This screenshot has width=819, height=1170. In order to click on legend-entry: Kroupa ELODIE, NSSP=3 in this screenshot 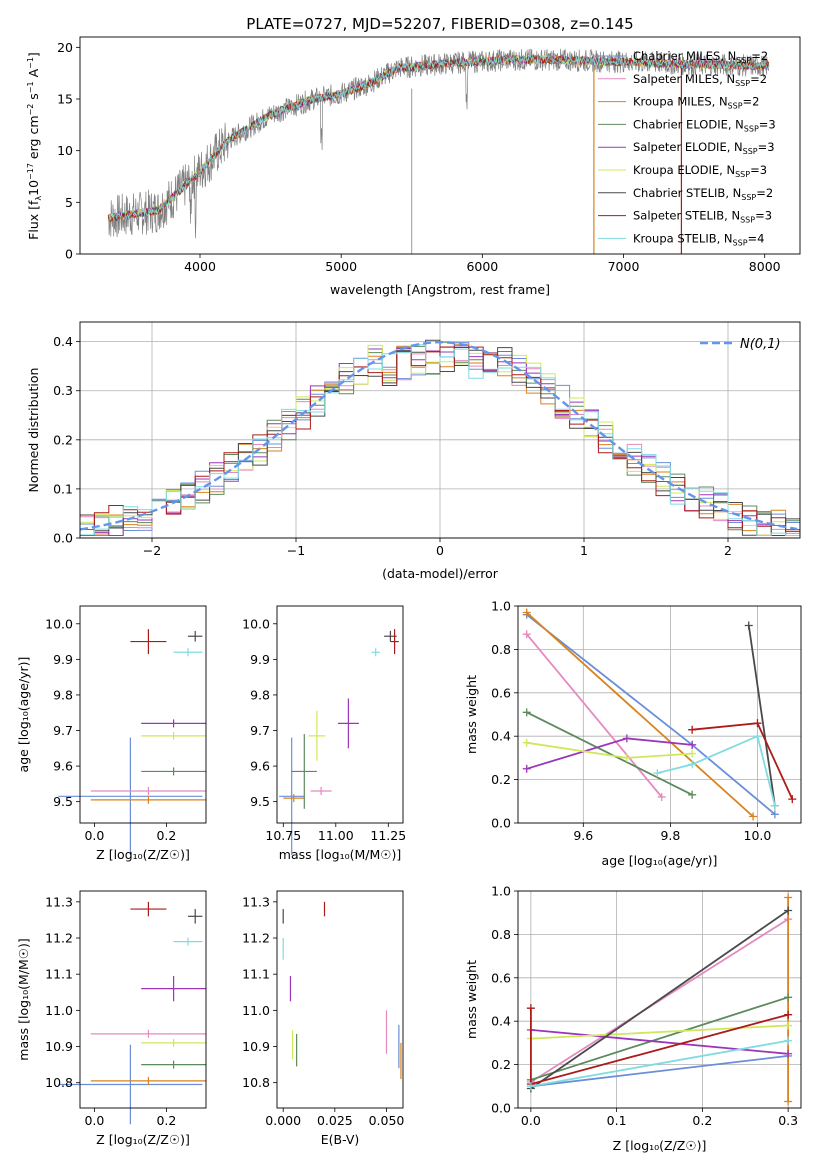, I will do `click(700, 171)`.